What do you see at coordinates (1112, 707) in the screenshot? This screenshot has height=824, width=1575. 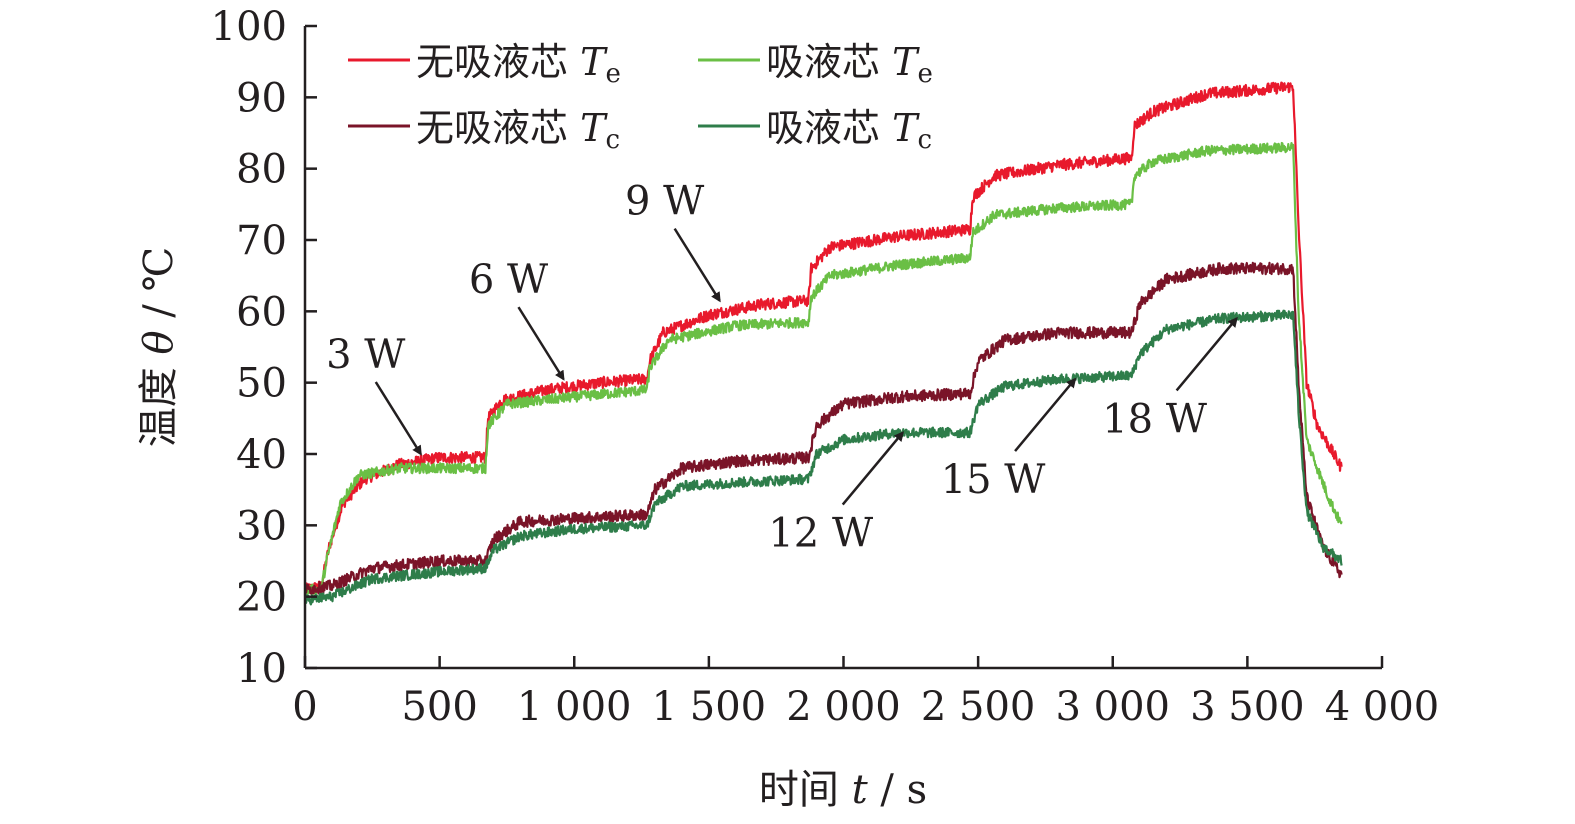 I see `x-tick-label: 3 000` at bounding box center [1112, 707].